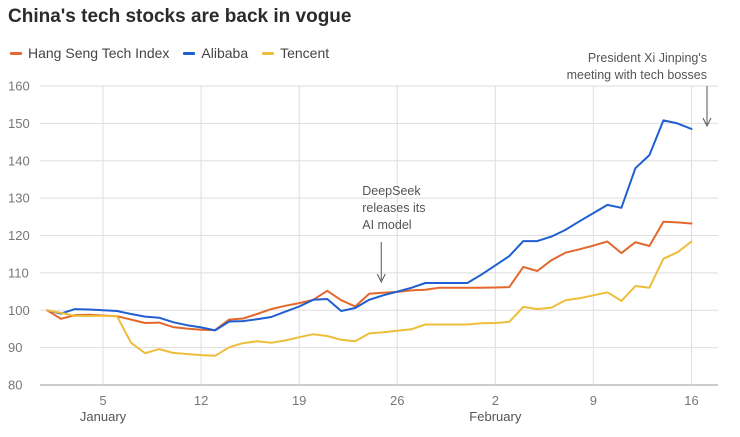 This screenshot has width=740, height=437. Describe the element at coordinates (16, 53) in the screenshot. I see `legend-swatch-hang-seng` at that location.